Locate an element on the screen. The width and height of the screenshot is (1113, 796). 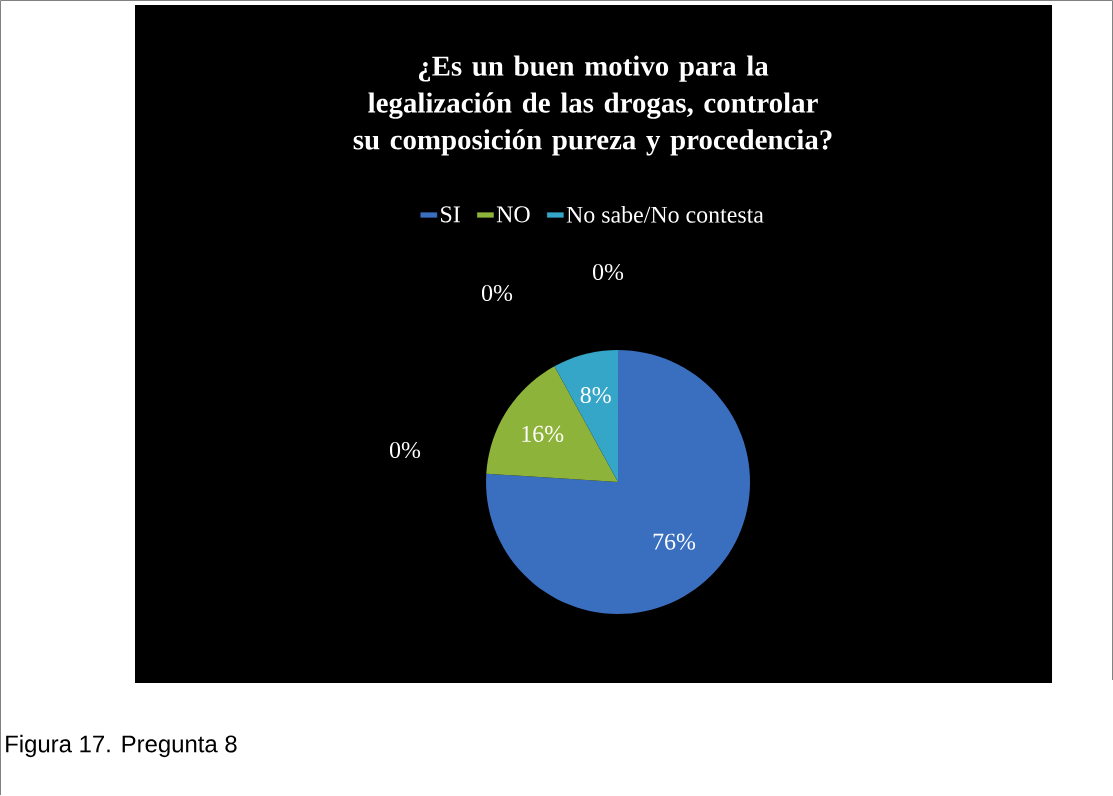
data-label: 76% is located at coordinates (674, 542).